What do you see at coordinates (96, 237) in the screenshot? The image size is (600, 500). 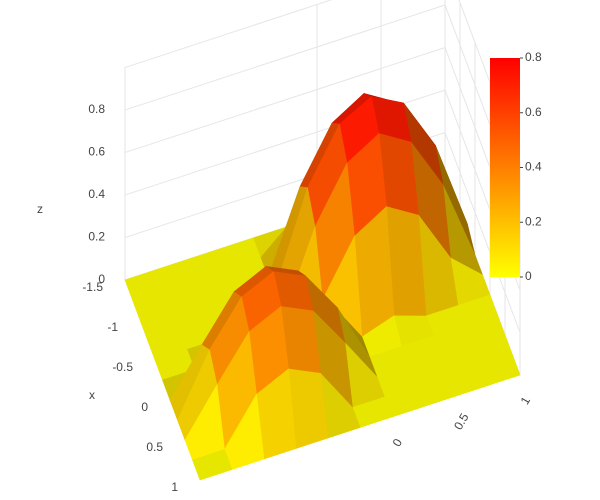 I see `z-tick-label: 0.2` at bounding box center [96, 237].